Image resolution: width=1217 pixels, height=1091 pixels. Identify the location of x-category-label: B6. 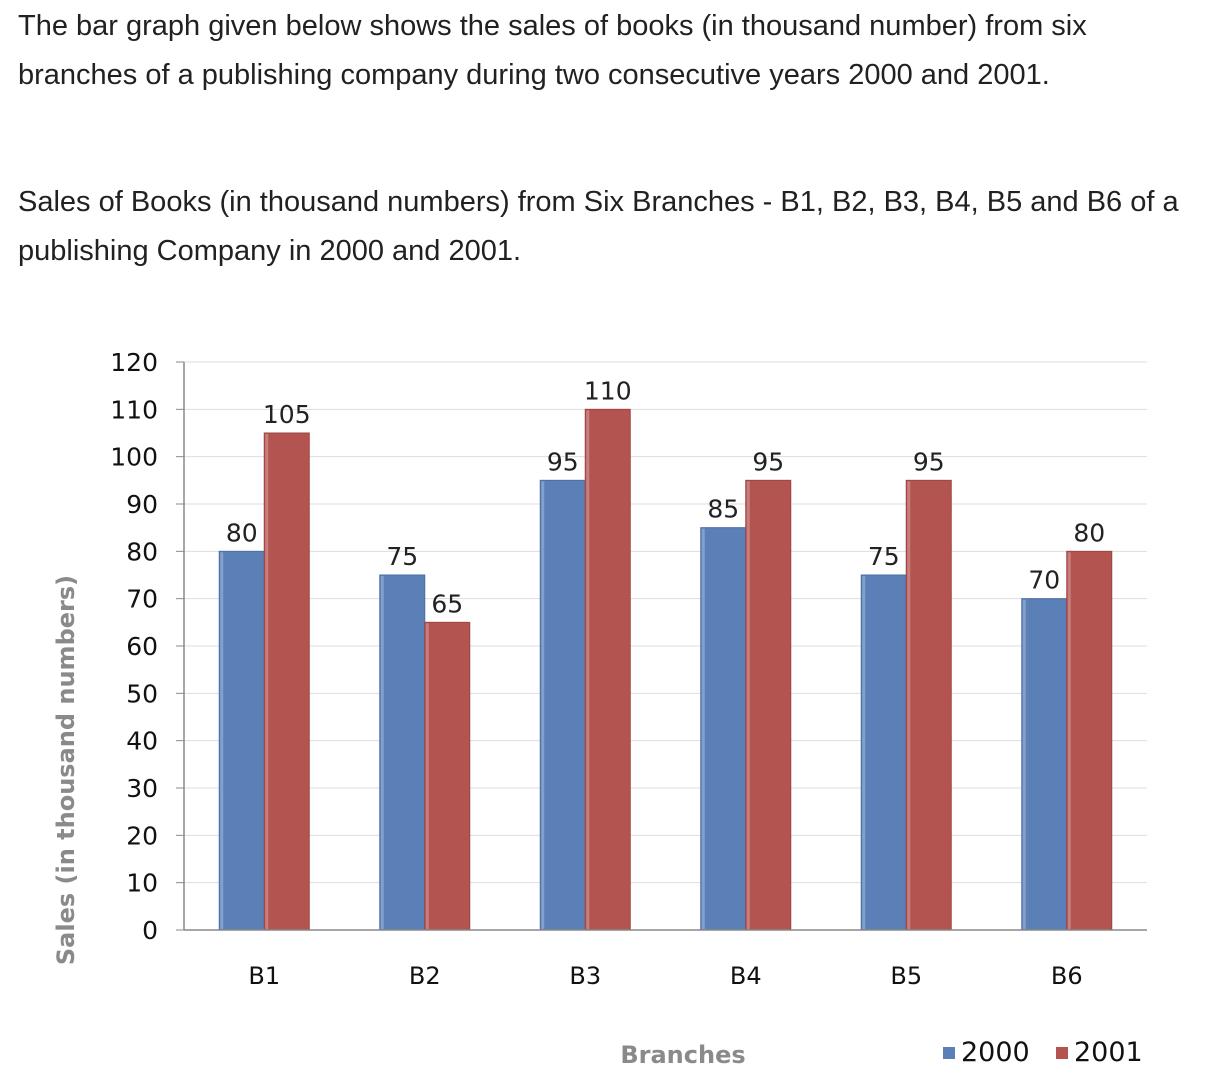
(1067, 976).